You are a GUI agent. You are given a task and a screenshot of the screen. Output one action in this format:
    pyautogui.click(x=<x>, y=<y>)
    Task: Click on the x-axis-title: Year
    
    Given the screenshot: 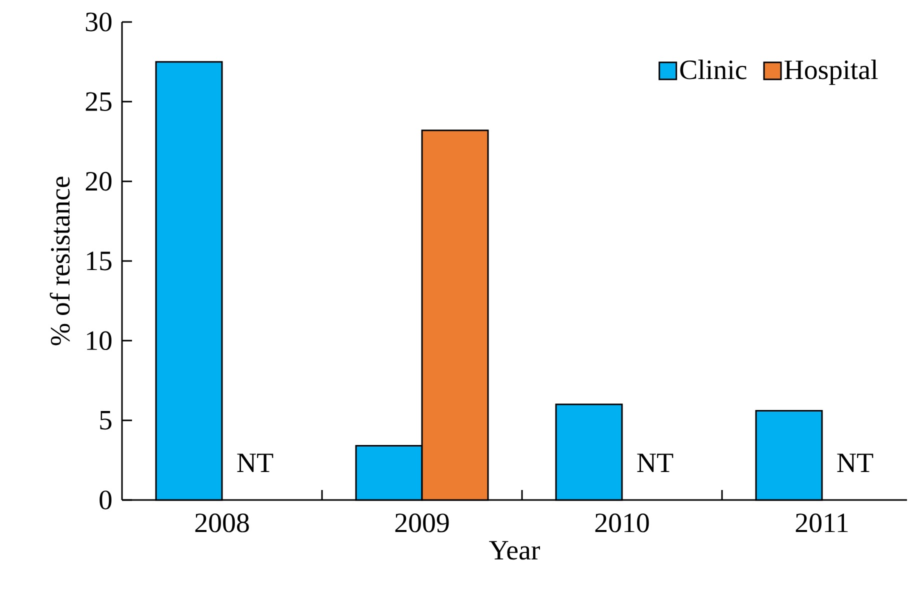 What is the action you would take?
    pyautogui.click(x=514, y=550)
    